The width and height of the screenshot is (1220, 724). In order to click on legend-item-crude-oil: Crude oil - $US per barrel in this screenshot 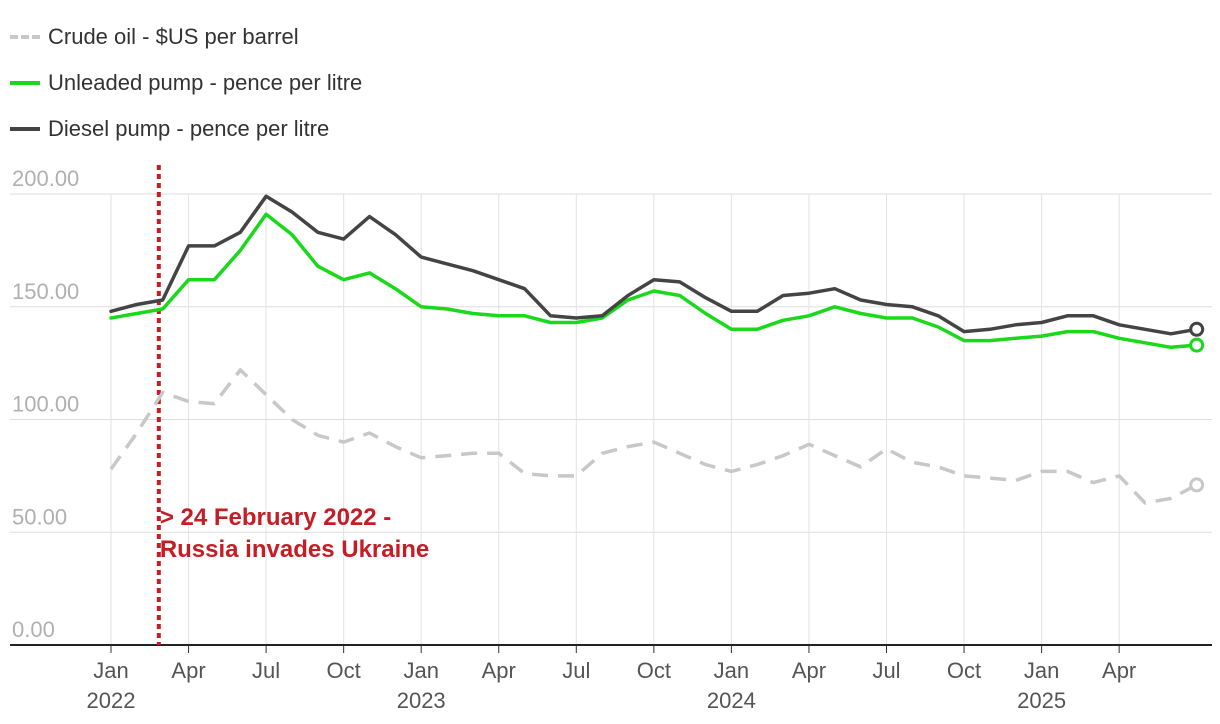, I will do `click(186, 37)`.